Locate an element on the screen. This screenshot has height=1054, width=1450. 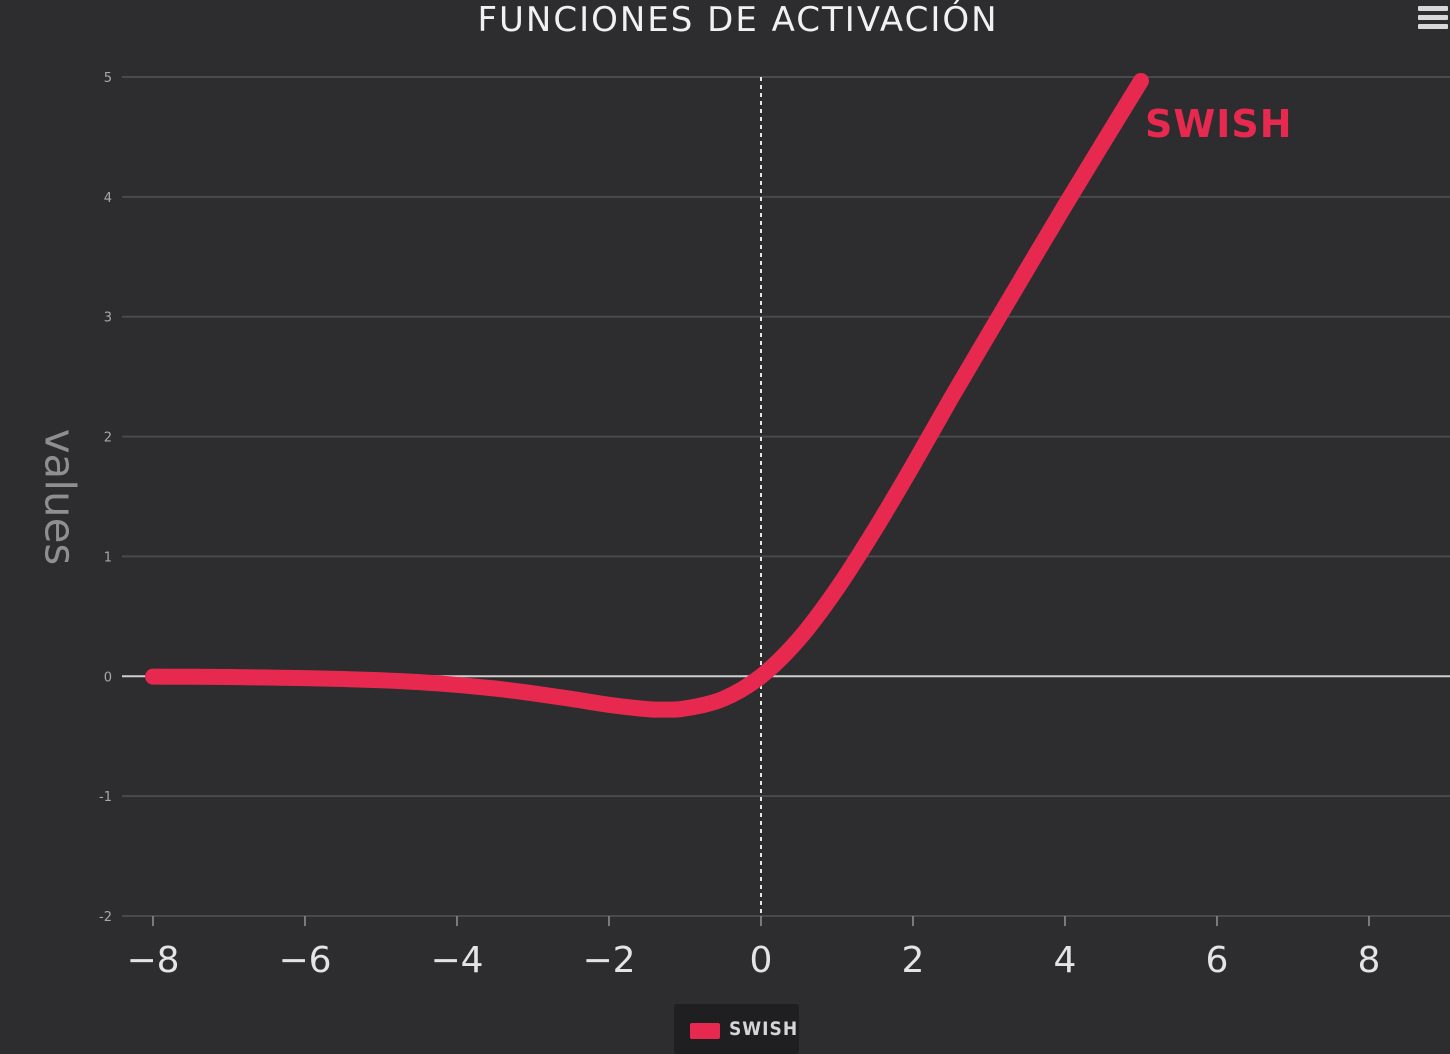
y-tick-label: 1 is located at coordinates (108, 557).